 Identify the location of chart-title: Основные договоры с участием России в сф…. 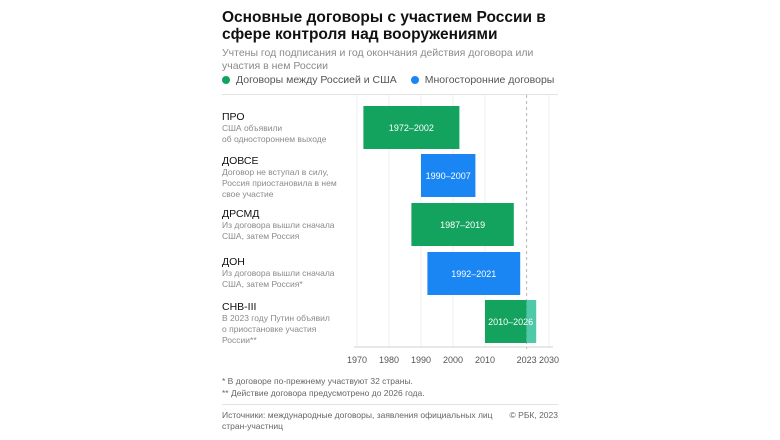
(384, 26).